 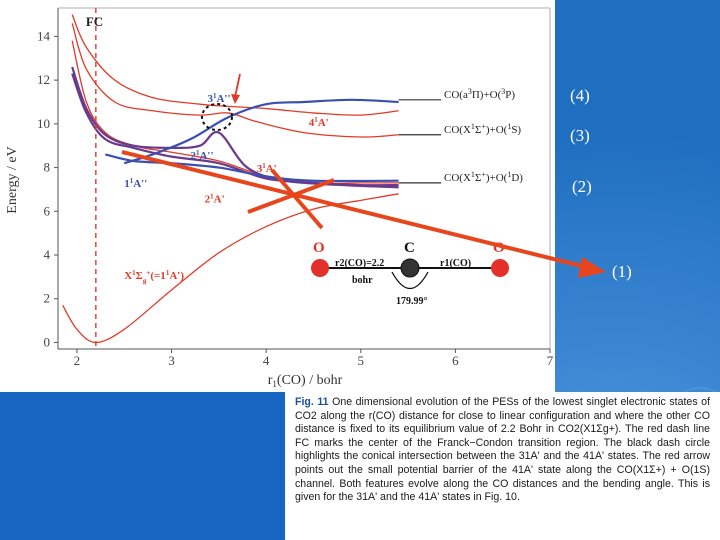 What do you see at coordinates (305, 381) in the screenshot?
I see `x-axis-title: r1(CO) / bohr` at bounding box center [305, 381].